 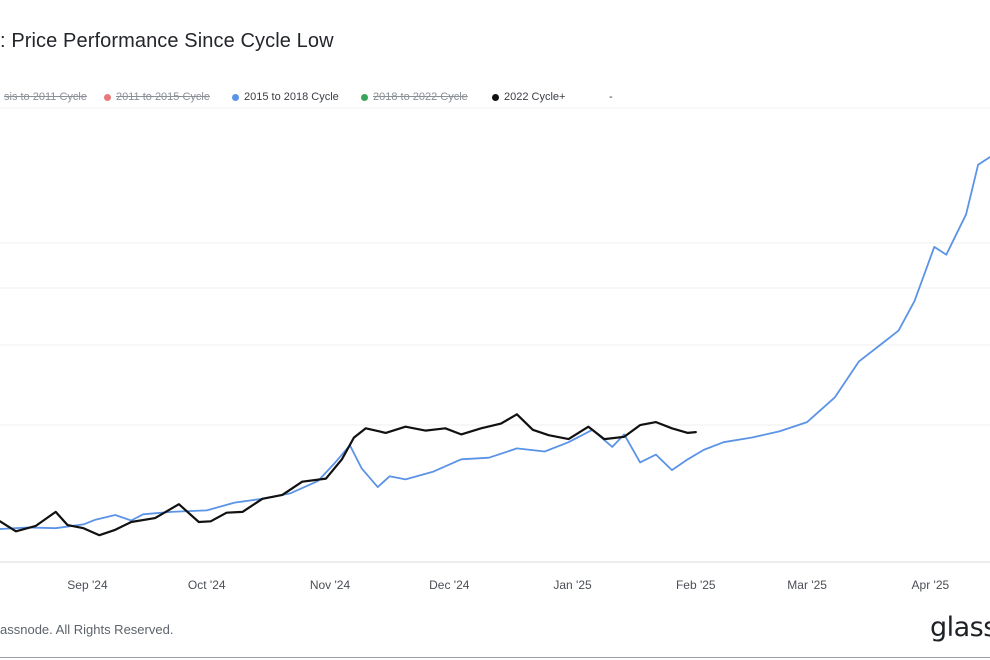 What do you see at coordinates (572, 585) in the screenshot?
I see `x-tick-label: Jan '25` at bounding box center [572, 585].